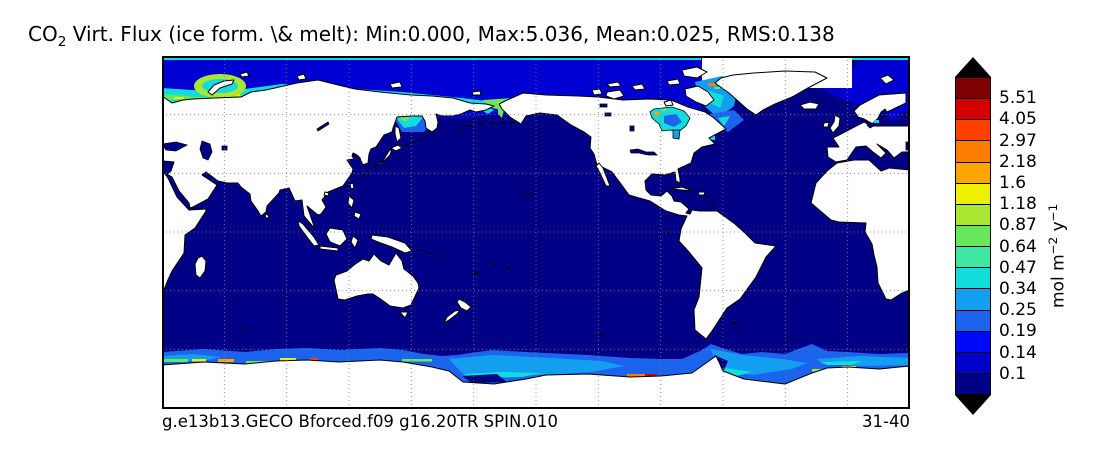  I want to click on title-subscript: 2, so click(62, 42).